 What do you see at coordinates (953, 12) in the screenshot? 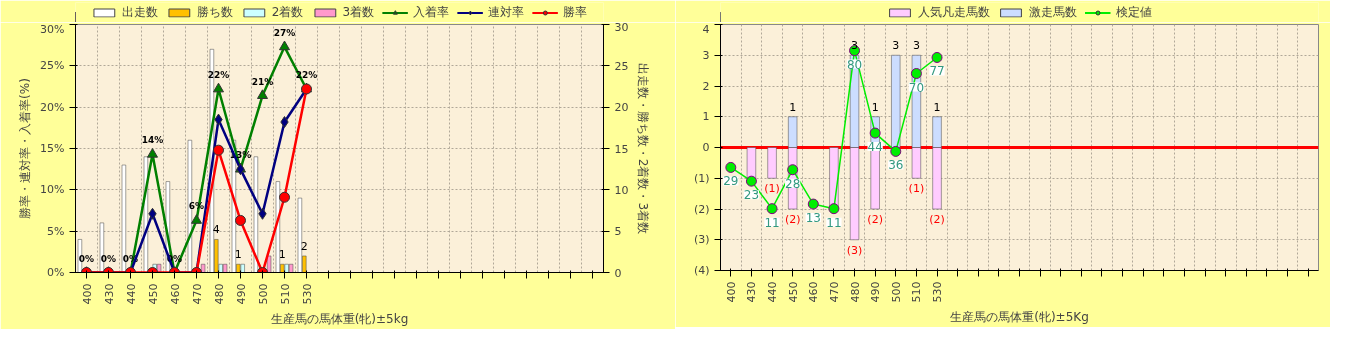
I see `legend-label: 人気凡走馬数` at bounding box center [953, 12].